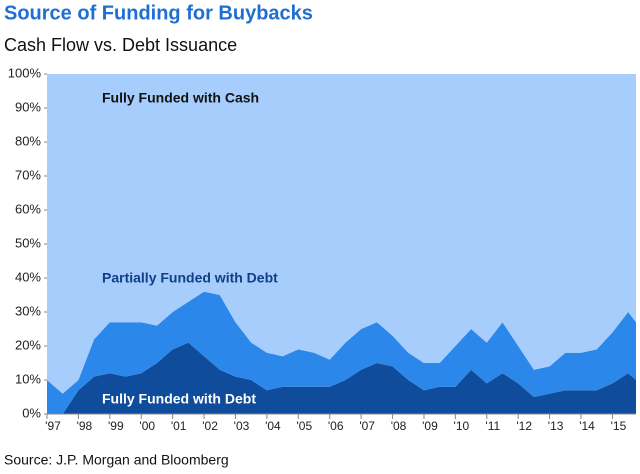 The image size is (640, 474). Describe the element at coordinates (31, 412) in the screenshot. I see `y-tick-label: 0%` at that location.